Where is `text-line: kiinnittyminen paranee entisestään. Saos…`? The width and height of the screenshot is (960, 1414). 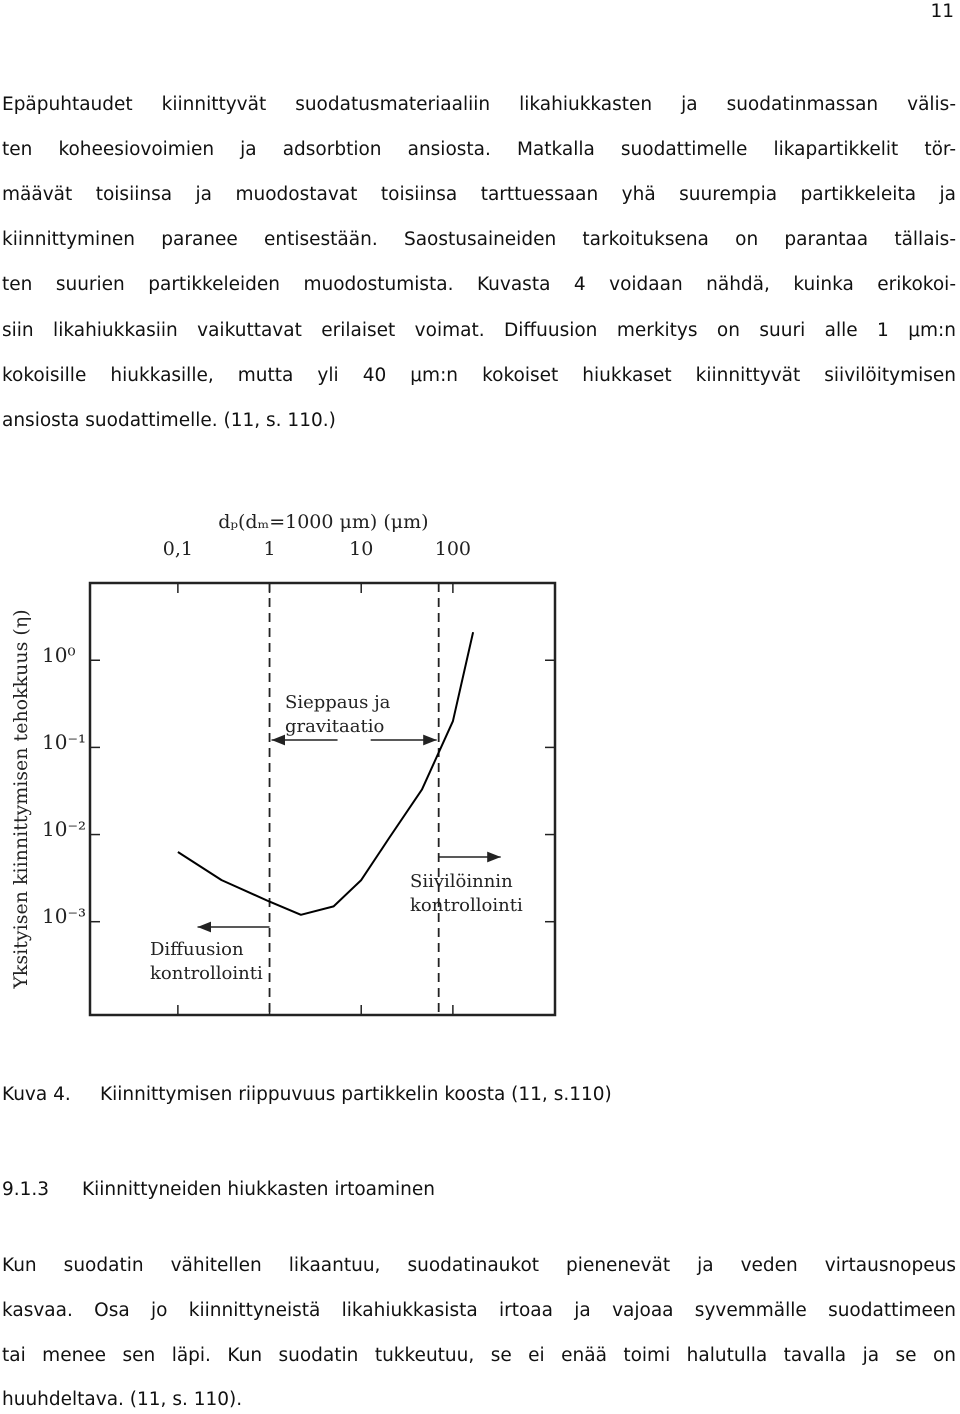 text-line: kiinnittyminen paranee entisestään. Saos… is located at coordinates (479, 240).